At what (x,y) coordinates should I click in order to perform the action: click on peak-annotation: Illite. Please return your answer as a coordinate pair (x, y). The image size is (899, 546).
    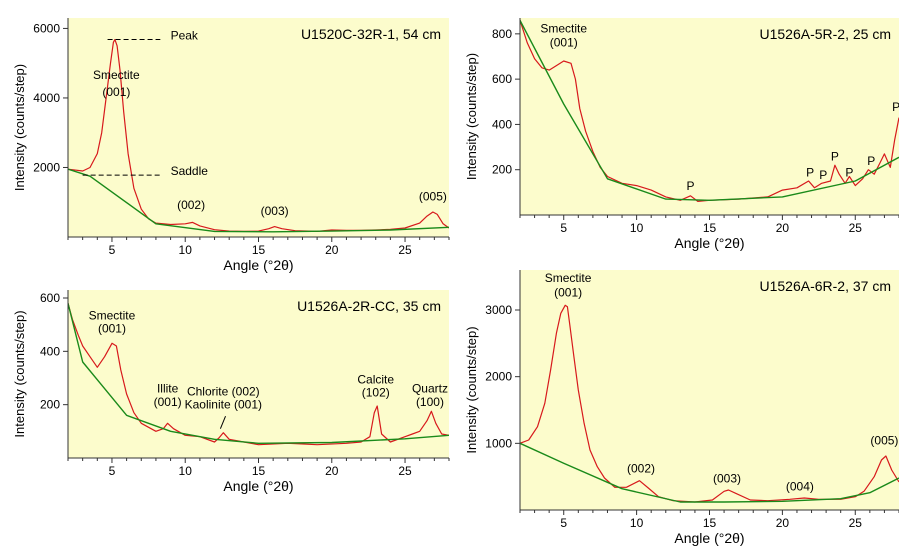
    Looking at the image, I should click on (168, 389).